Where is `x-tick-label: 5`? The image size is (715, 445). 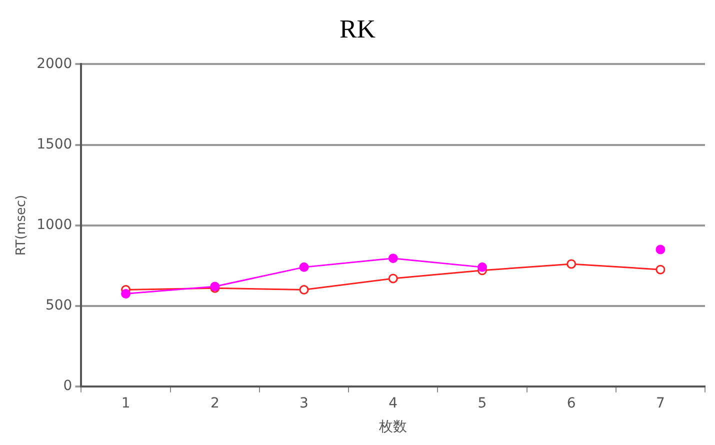 x-tick-label: 5 is located at coordinates (482, 403).